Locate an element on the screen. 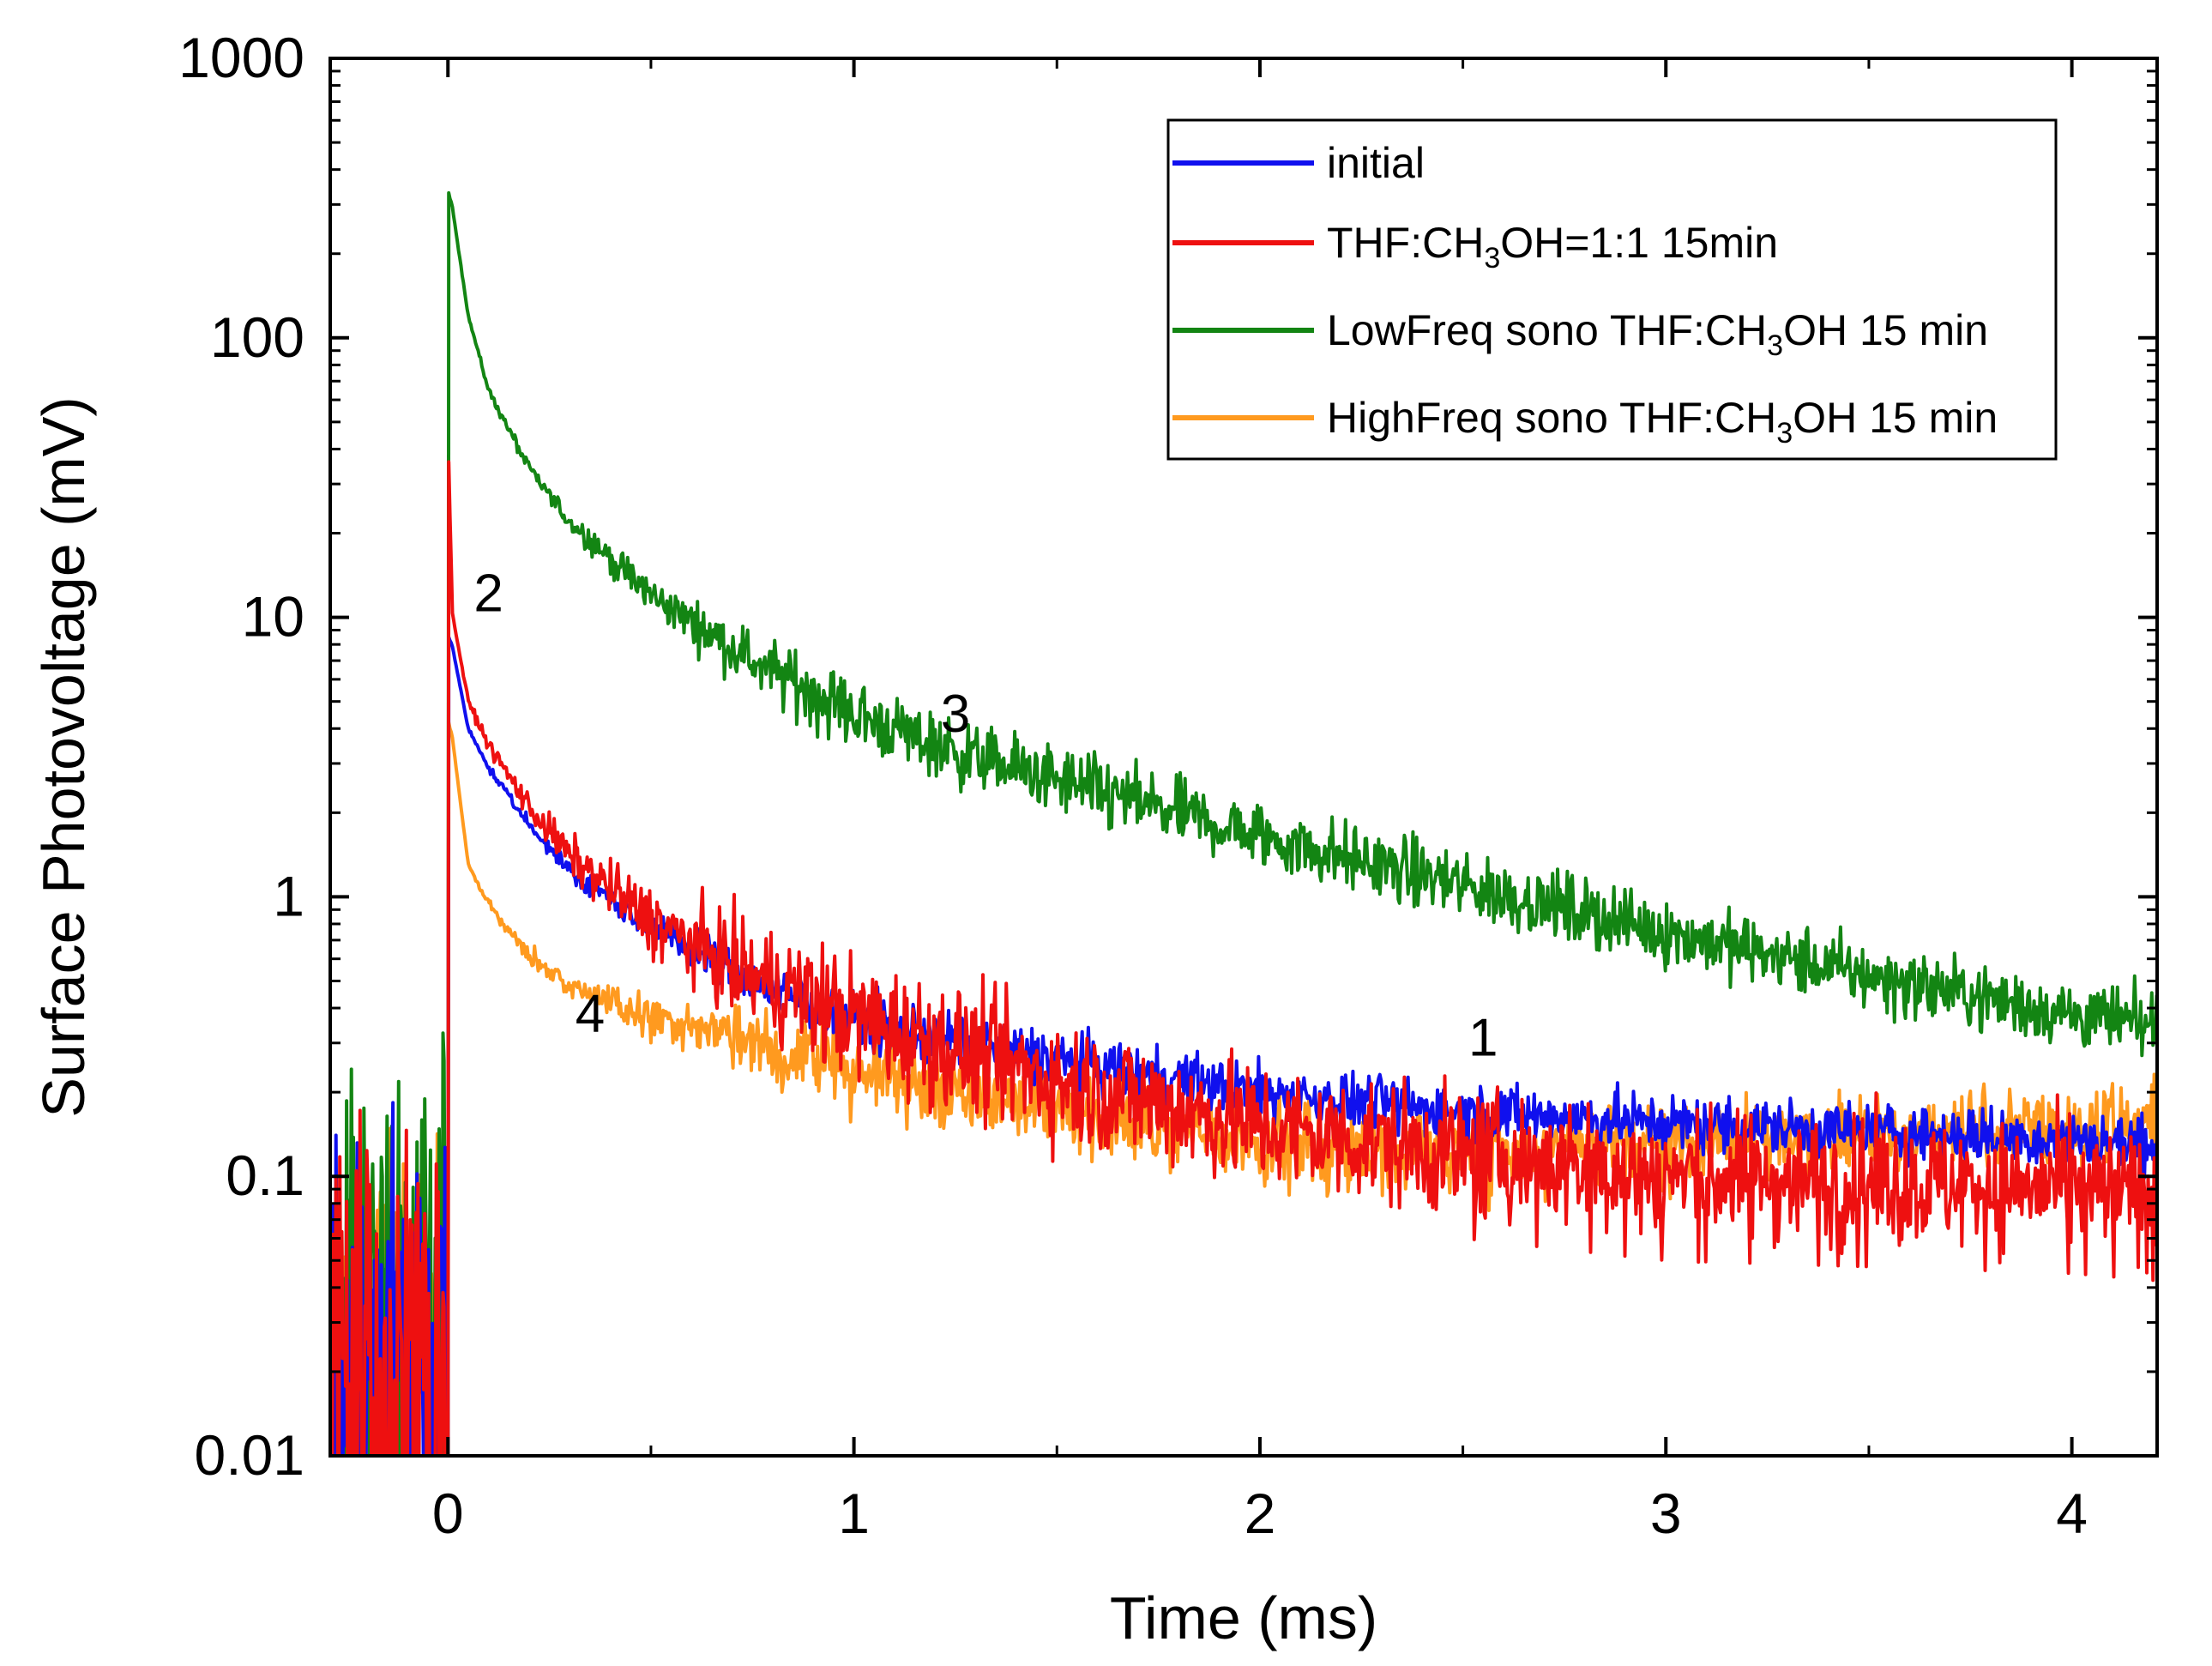  legend-label: initial is located at coordinates (1376, 163).